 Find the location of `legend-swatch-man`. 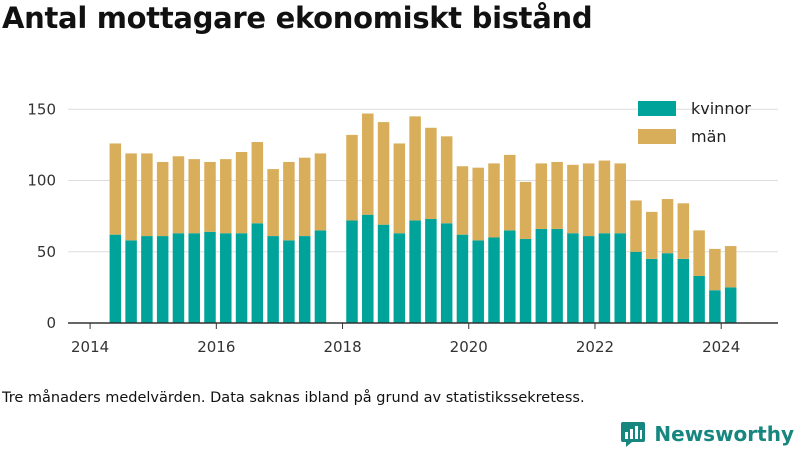

legend-swatch-man is located at coordinates (657, 136).